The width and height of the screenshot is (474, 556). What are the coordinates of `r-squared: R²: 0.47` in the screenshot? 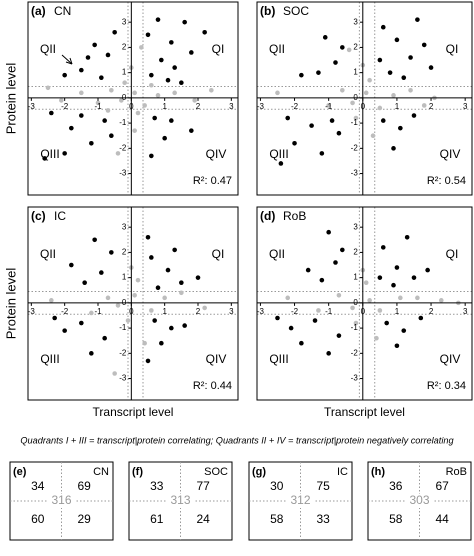 It's located at (212, 181).